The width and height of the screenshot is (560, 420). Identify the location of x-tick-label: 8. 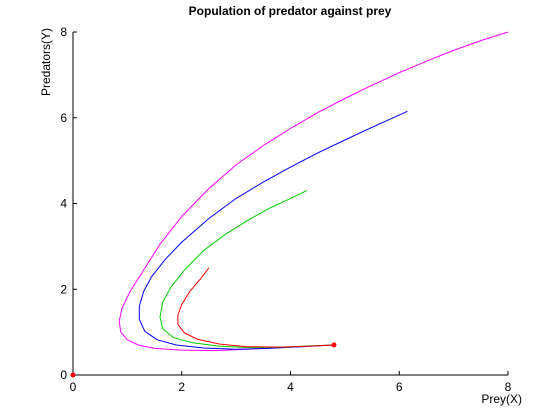
(508, 387).